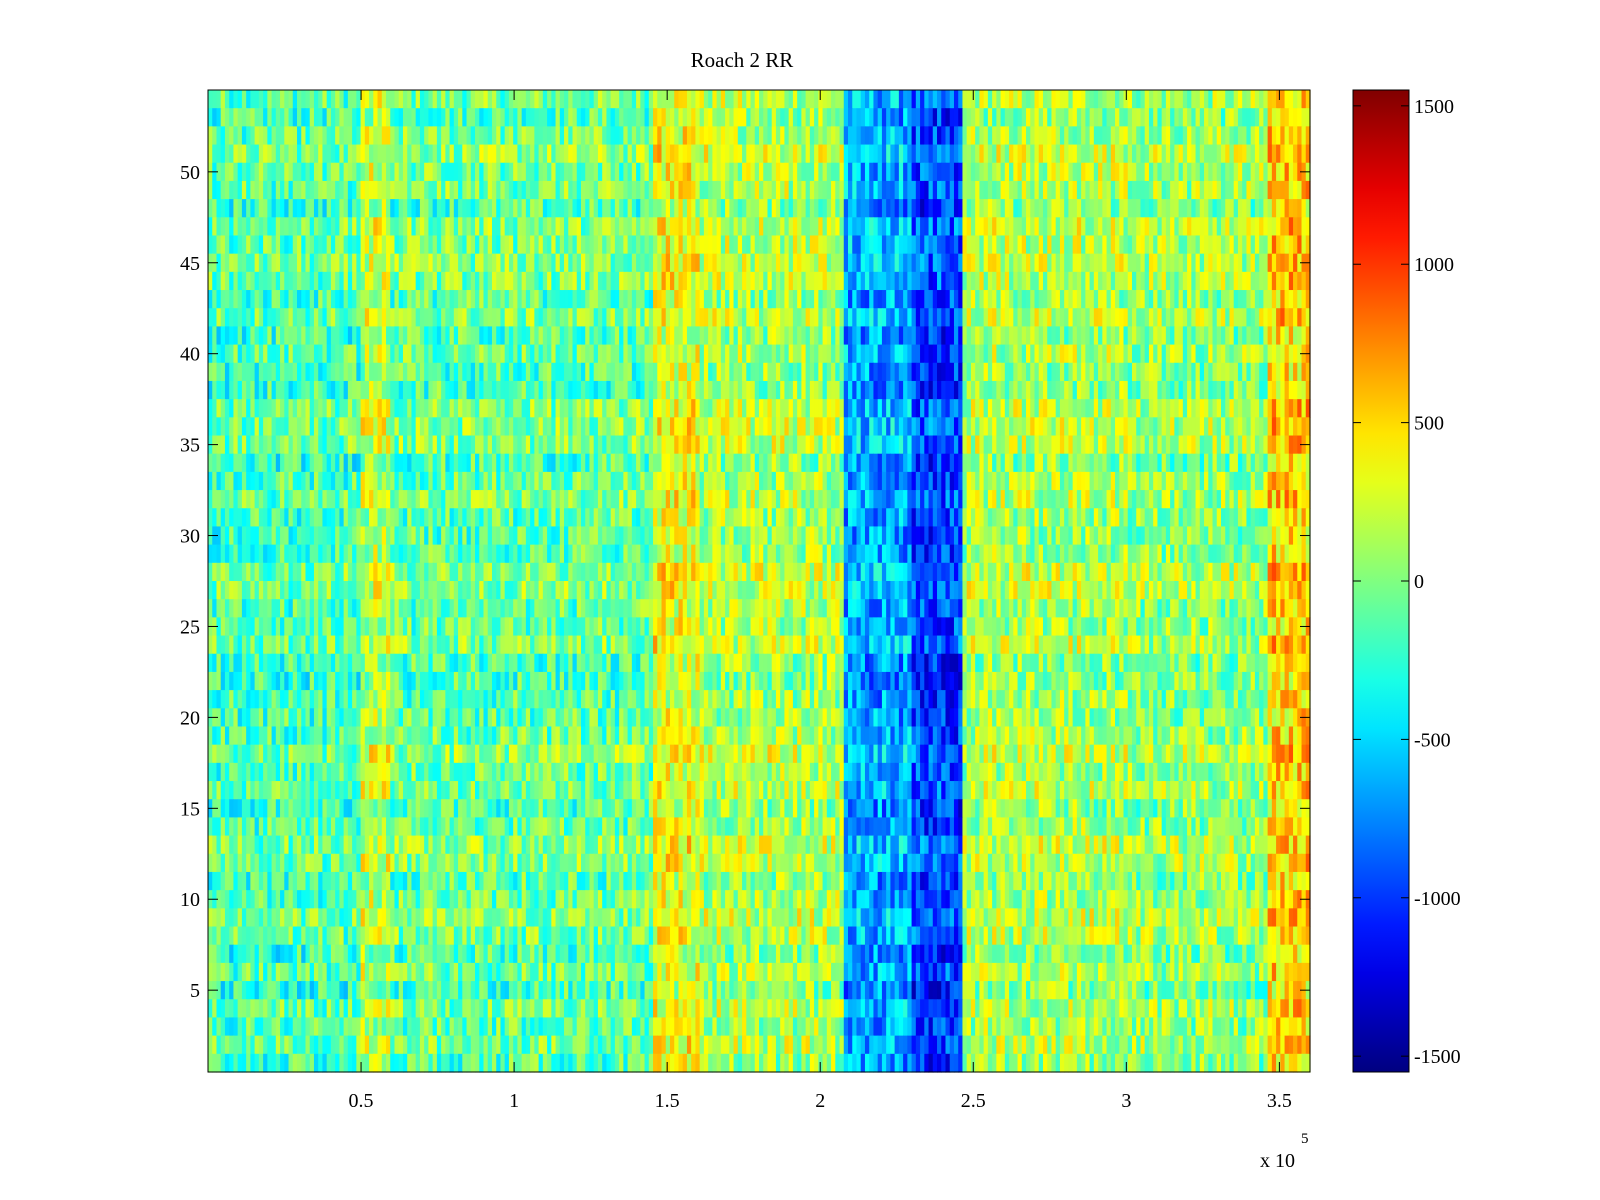  What do you see at coordinates (742, 60) in the screenshot?
I see `chart-title: Roach 2 RR` at bounding box center [742, 60].